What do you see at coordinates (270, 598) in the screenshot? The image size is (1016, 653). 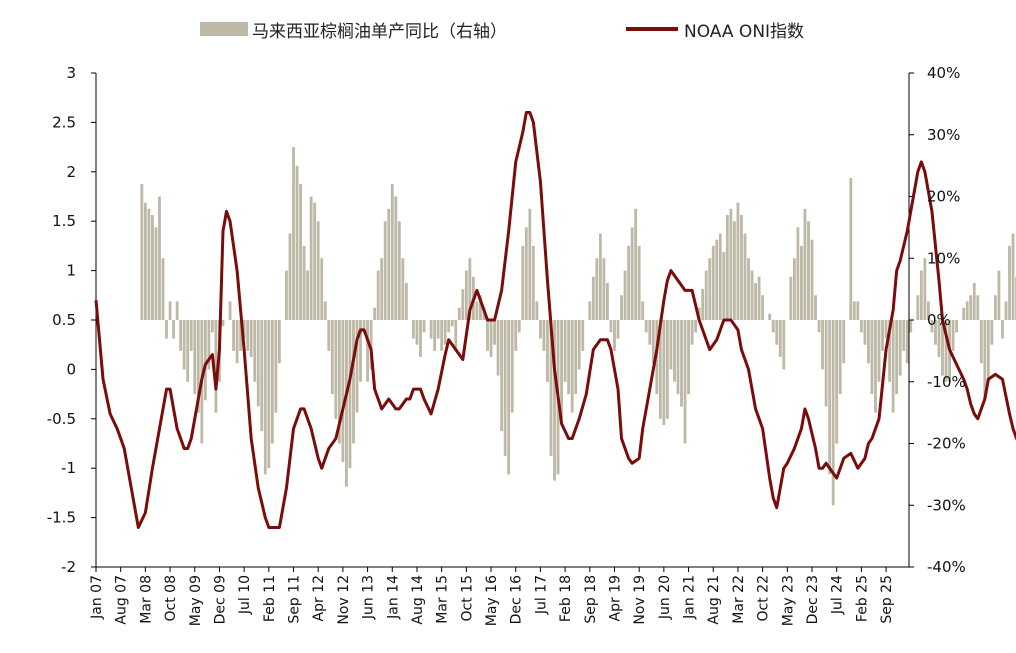 I see `x-tick-label: Feb 11` at bounding box center [270, 598].